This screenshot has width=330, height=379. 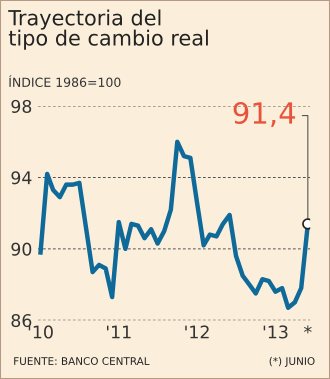 I want to click on annotation: 91,4, so click(x=265, y=114).